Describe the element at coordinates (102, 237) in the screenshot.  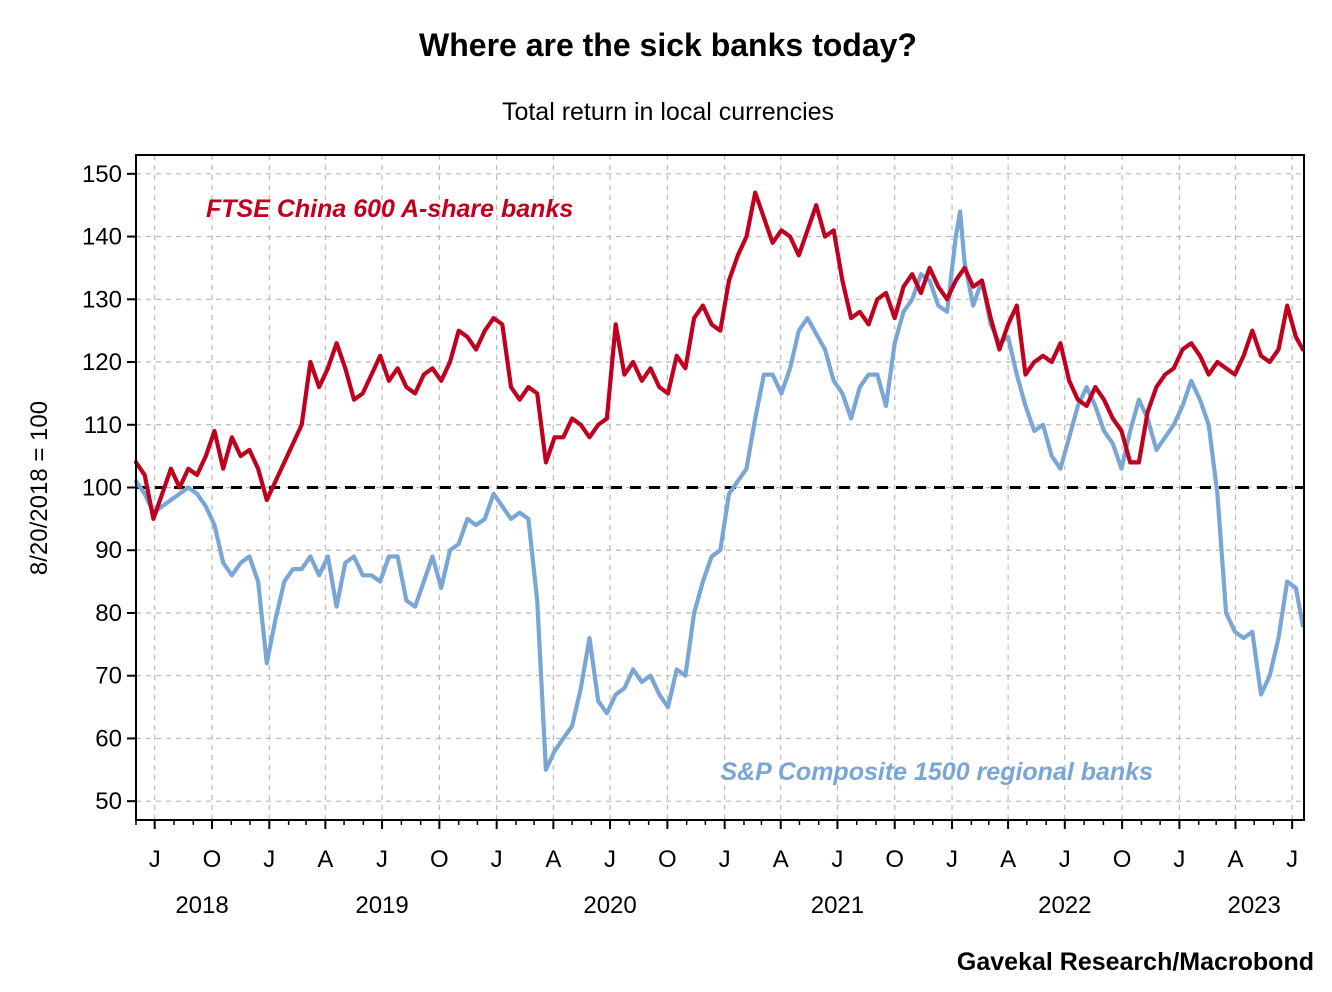
I see `y-tick-label: 140` at that location.